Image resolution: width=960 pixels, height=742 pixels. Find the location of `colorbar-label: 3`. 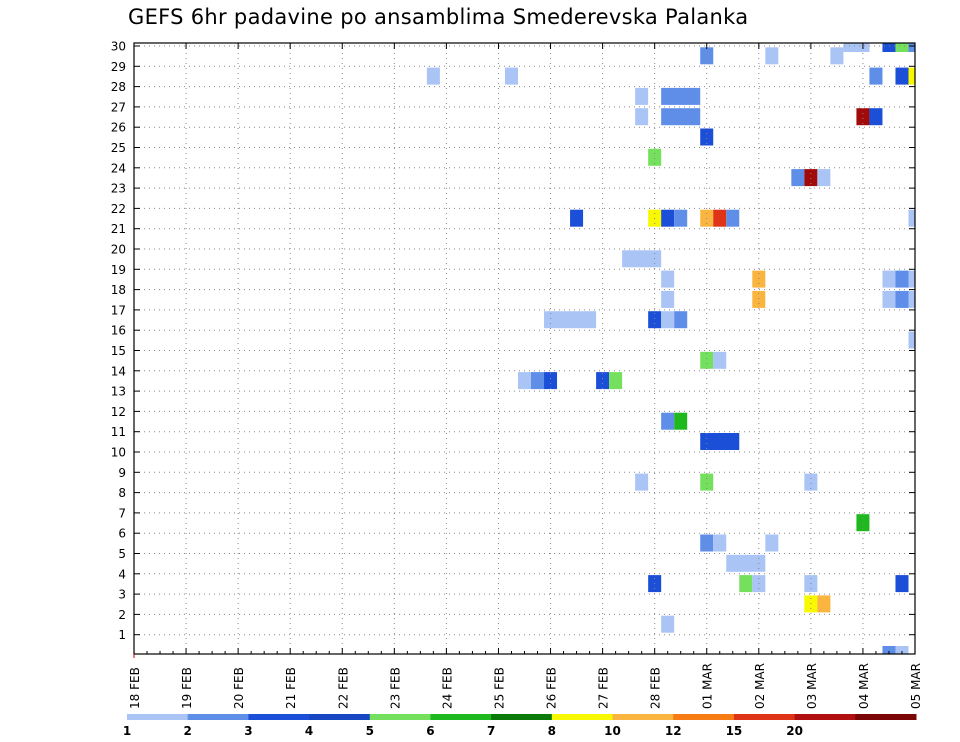

colorbar-label: 3 is located at coordinates (248, 731).